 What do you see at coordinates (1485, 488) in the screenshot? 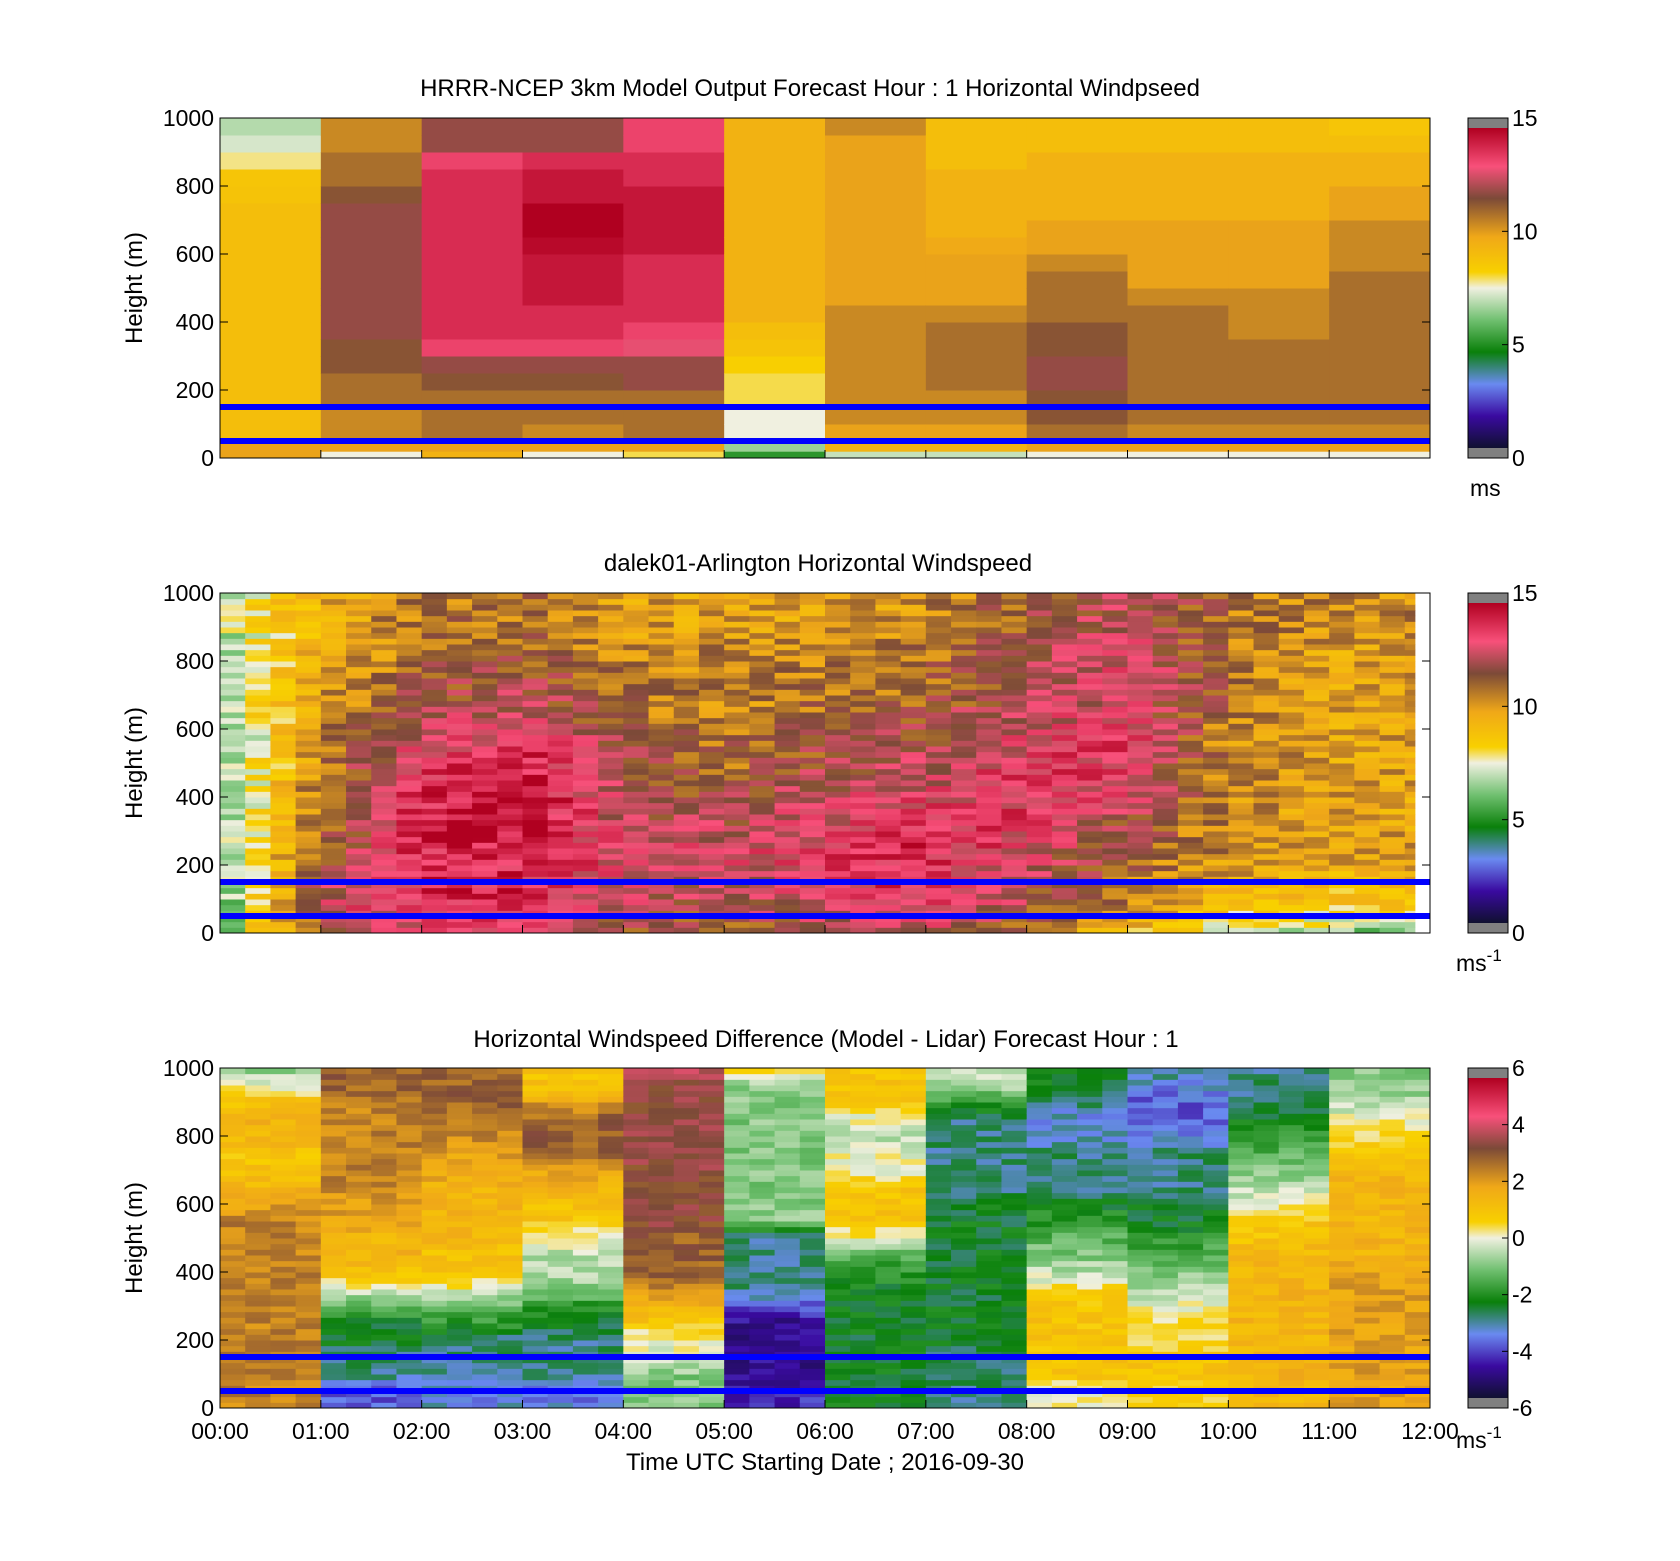
I see `colorbar-unit: ms` at bounding box center [1485, 488].